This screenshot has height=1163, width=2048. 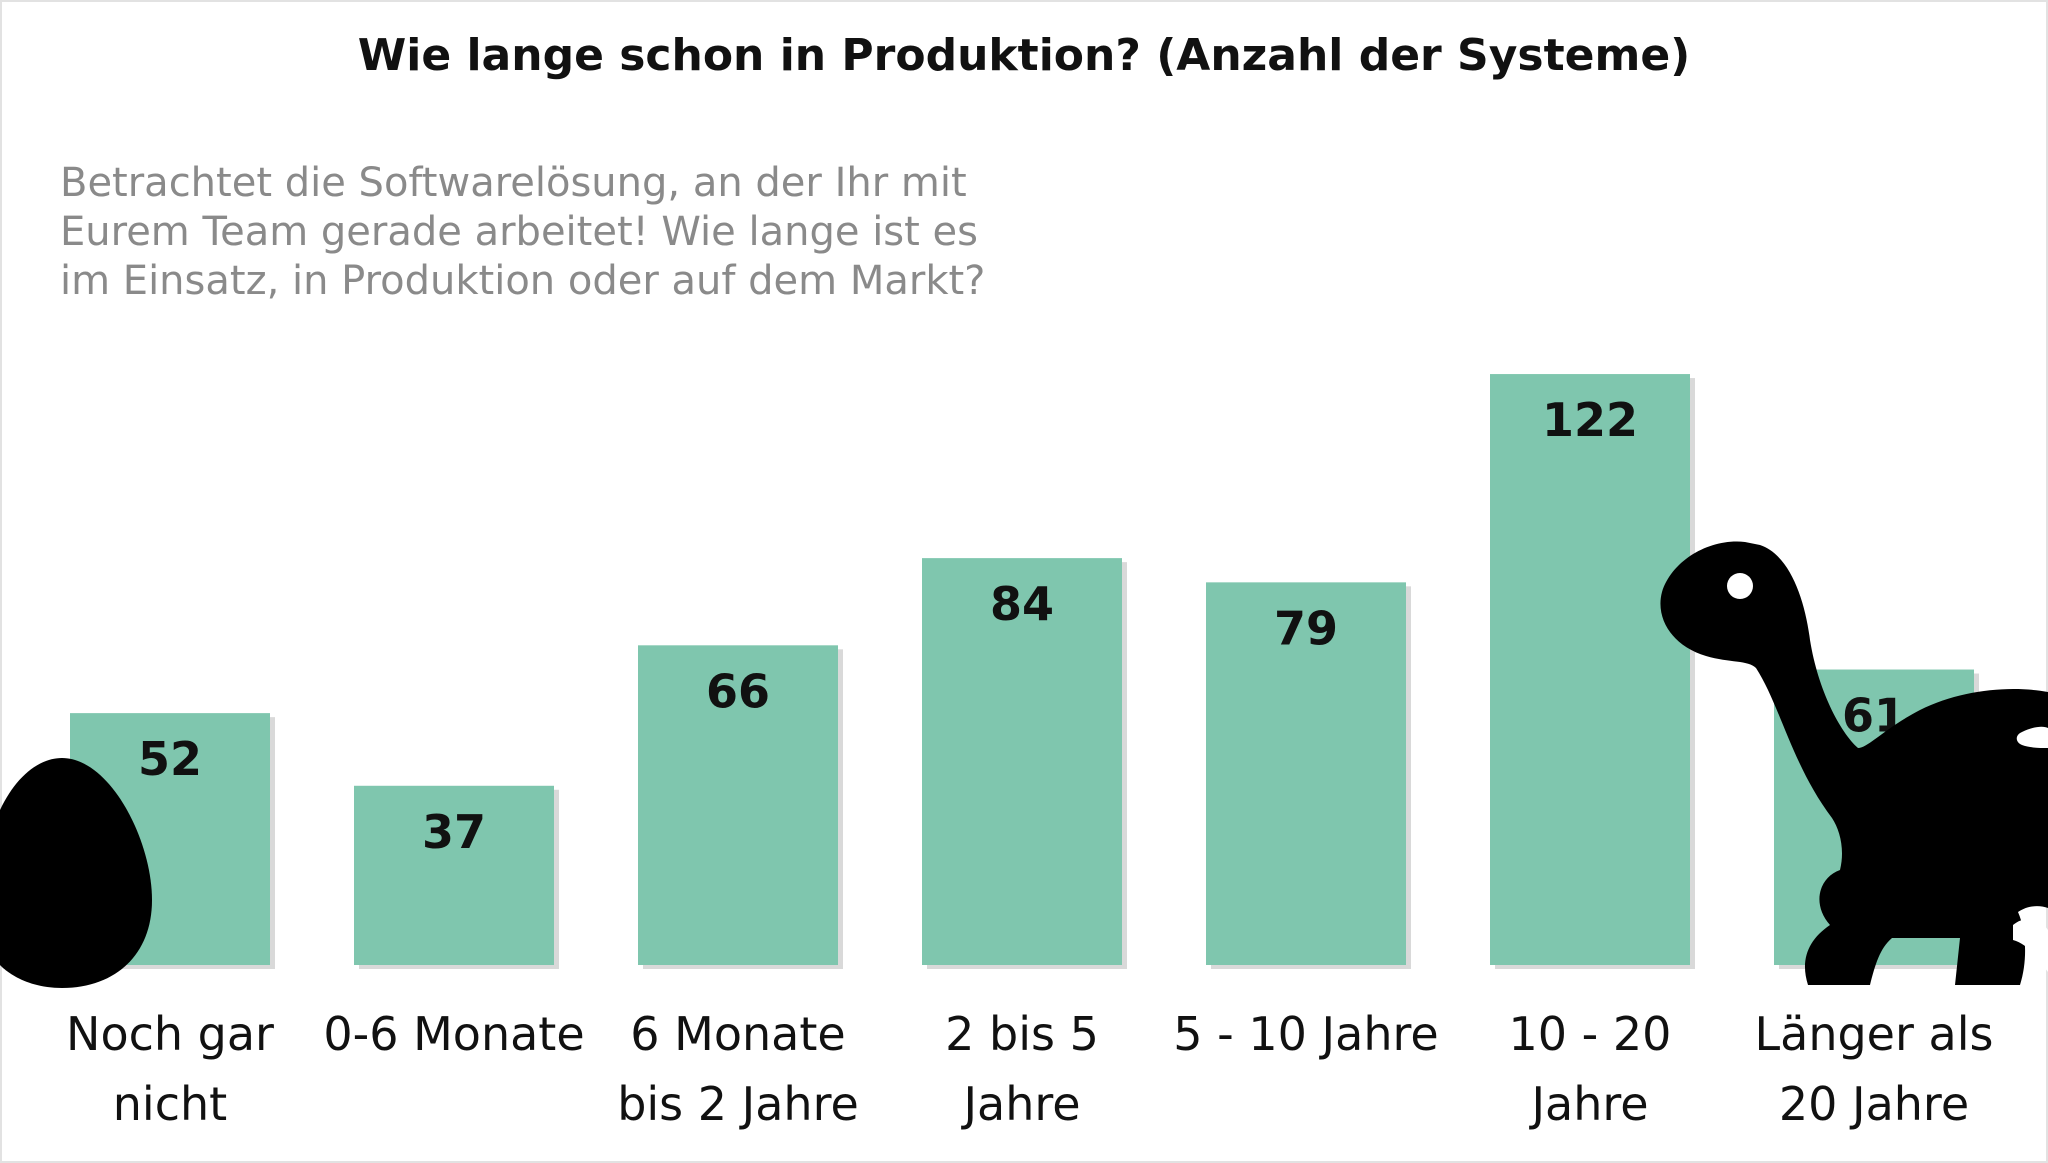 I want to click on bar-value-label: 66, so click(x=738, y=691).